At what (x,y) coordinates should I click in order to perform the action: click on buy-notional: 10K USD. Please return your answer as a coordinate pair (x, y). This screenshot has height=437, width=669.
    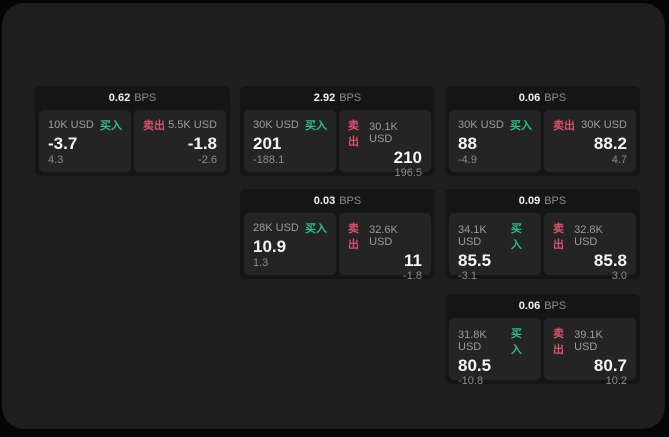
    Looking at the image, I should click on (71, 125).